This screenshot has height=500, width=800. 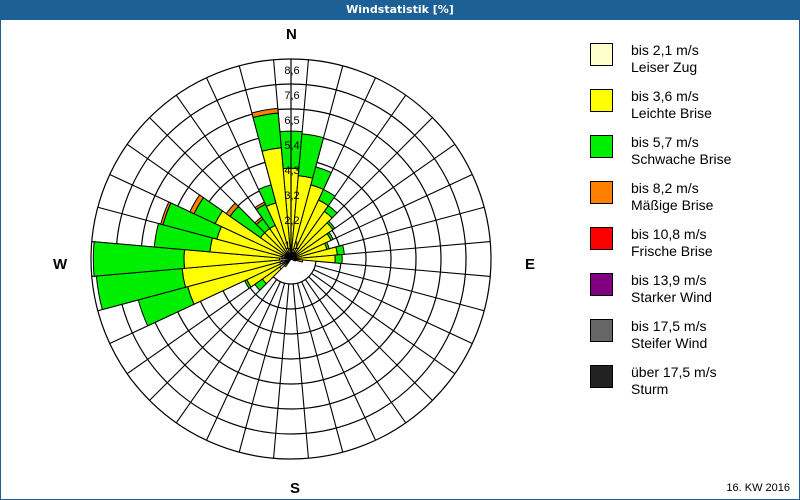 I want to click on window-title: Windstatistik [%], so click(x=400, y=10).